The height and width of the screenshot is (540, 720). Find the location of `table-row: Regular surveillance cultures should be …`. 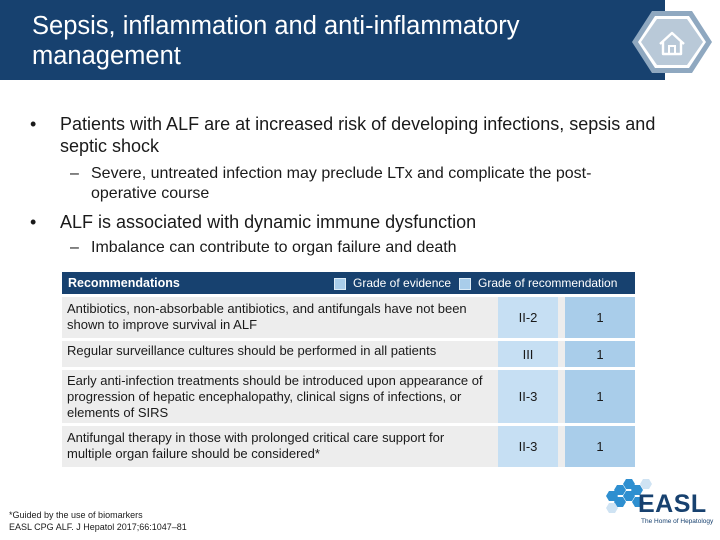

table-row: Regular surveillance cultures should be … is located at coordinates (348, 355).